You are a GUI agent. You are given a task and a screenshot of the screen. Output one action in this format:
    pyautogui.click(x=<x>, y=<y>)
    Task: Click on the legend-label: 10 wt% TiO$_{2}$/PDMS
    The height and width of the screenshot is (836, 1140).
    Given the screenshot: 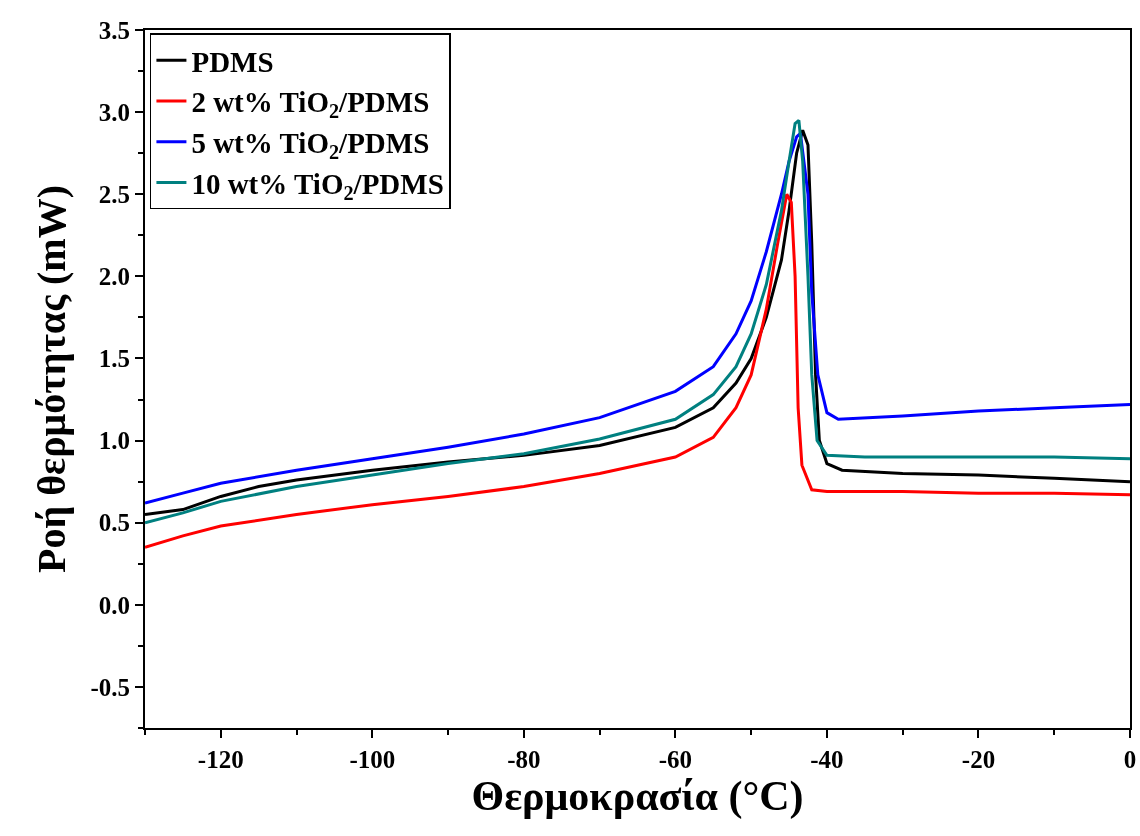 What is the action you would take?
    pyautogui.click(x=317, y=185)
    